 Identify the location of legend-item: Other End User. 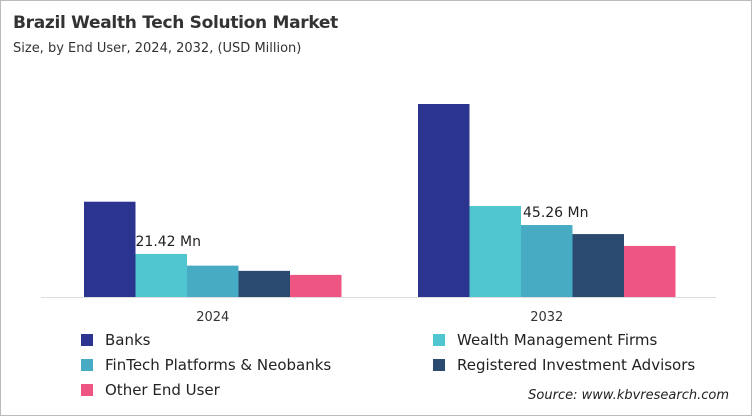
(150, 390).